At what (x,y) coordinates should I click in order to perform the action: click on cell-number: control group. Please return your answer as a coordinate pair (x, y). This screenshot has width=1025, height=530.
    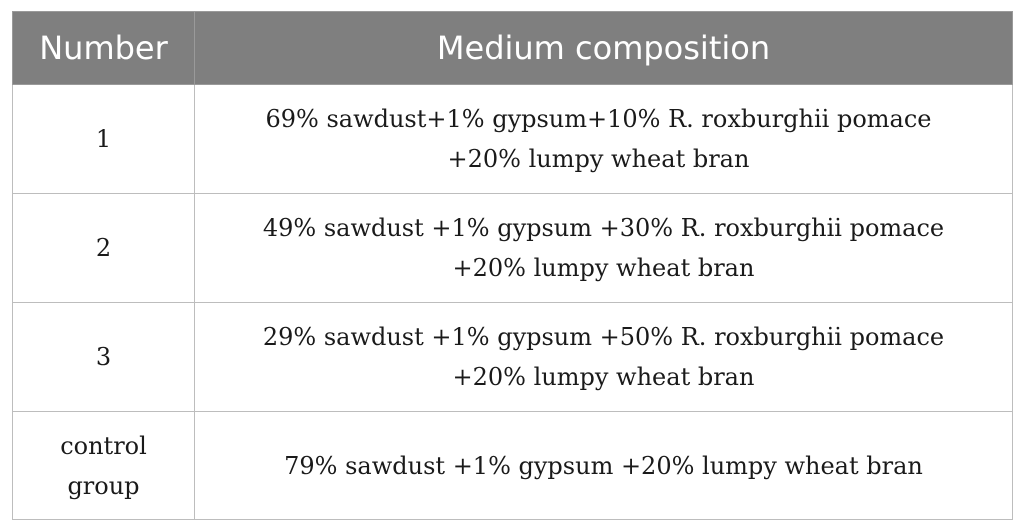
    Looking at the image, I should click on (103, 465).